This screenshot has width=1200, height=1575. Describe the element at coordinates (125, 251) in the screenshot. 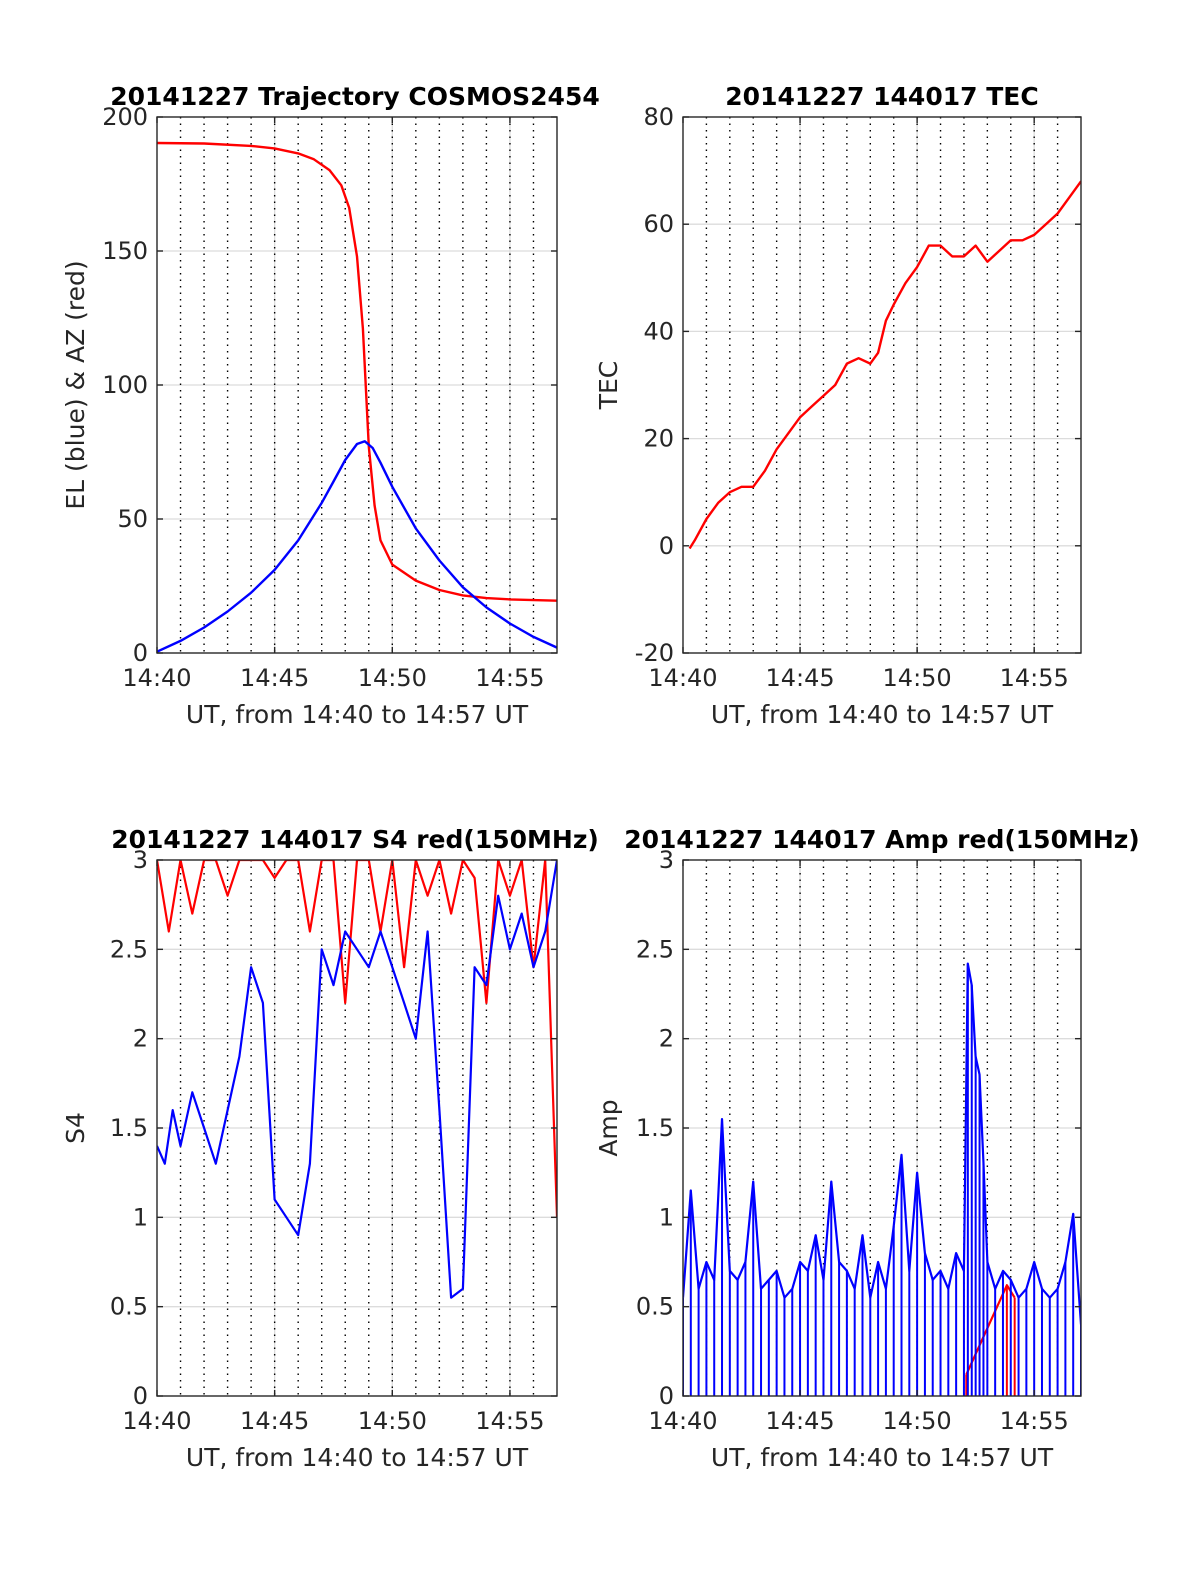

I see `y-tick-label: 150` at that location.